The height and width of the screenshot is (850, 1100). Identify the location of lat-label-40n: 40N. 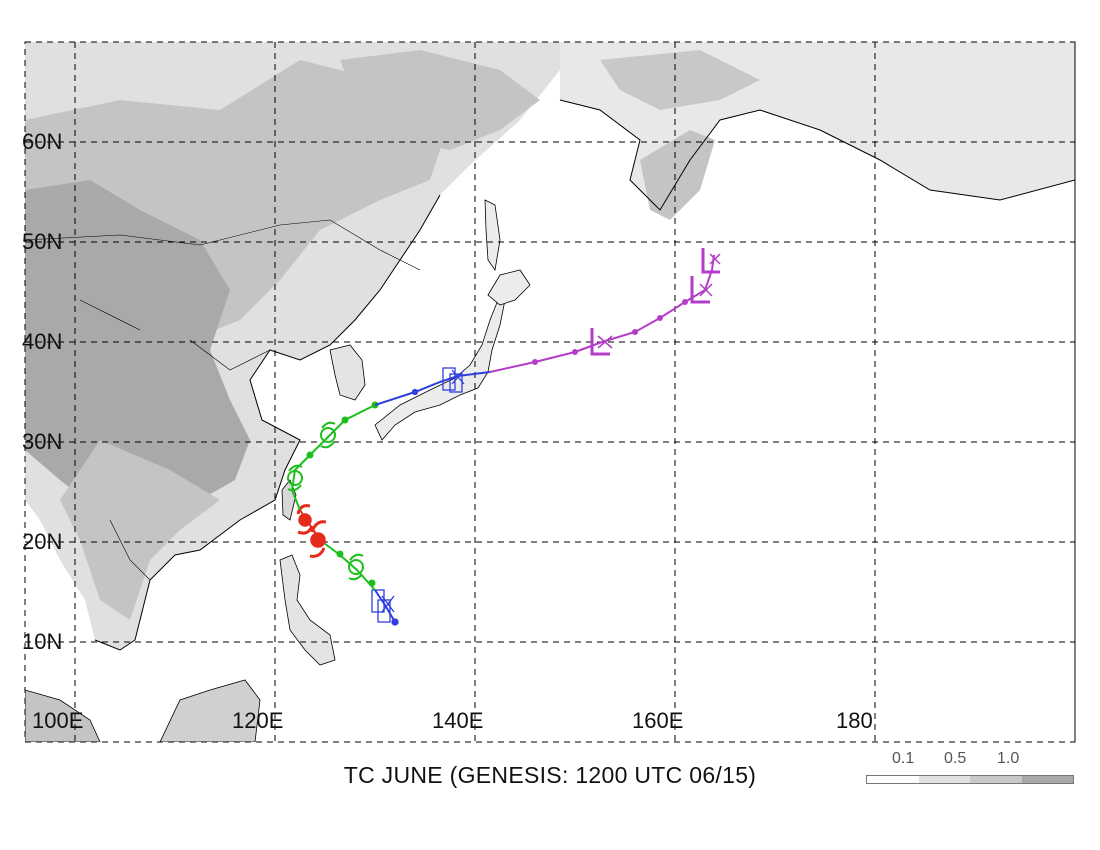
(42, 341).